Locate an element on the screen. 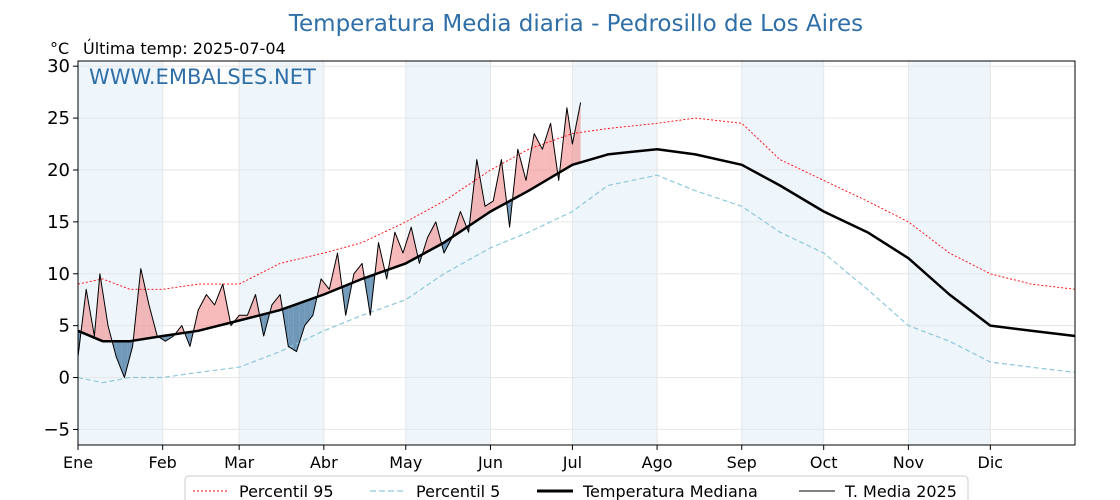 This screenshot has width=1120, height=500. legend-p5-label: Percentil 5 is located at coordinates (458, 491).